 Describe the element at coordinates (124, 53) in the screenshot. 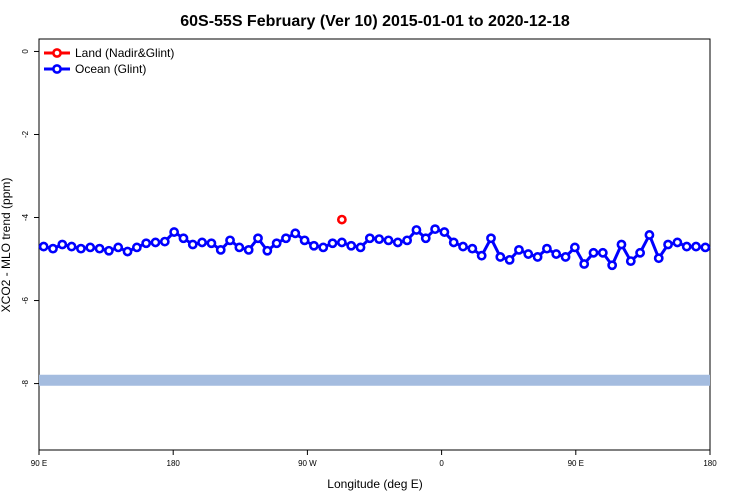

I see `legend-entry-label: Land (Nadir&Glint)` at that location.